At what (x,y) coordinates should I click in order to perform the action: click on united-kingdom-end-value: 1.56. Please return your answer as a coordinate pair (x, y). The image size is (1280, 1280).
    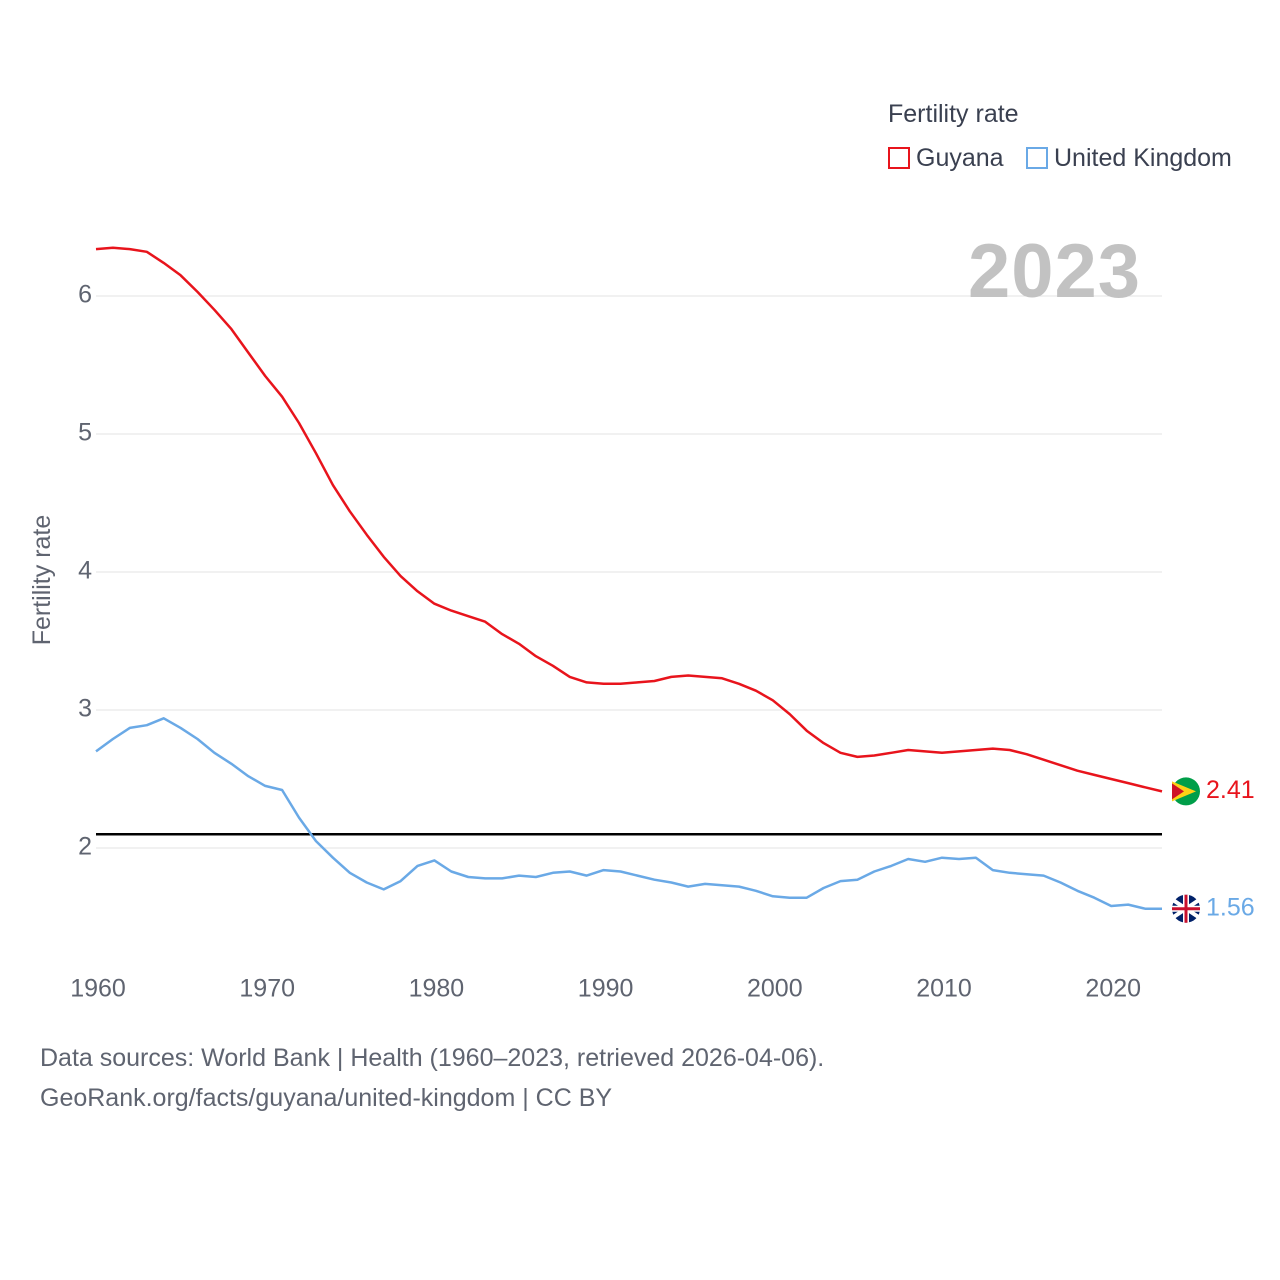
    Looking at the image, I should click on (1230, 907).